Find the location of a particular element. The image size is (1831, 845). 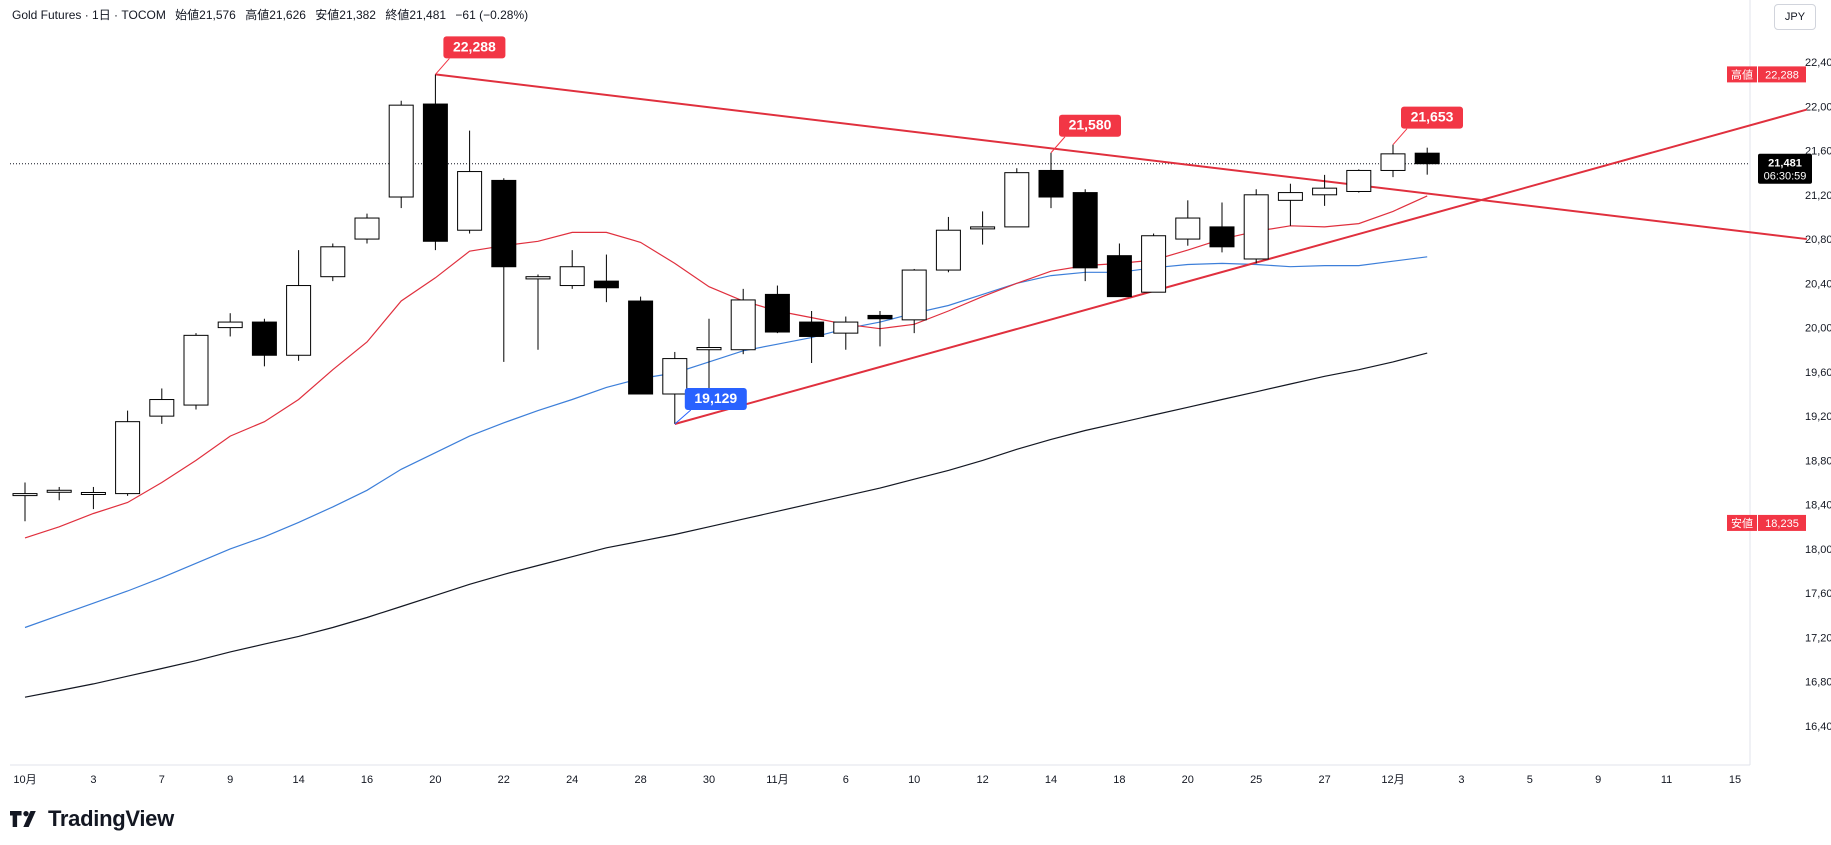

low-tag-value-box is located at coordinates (1782, 522).